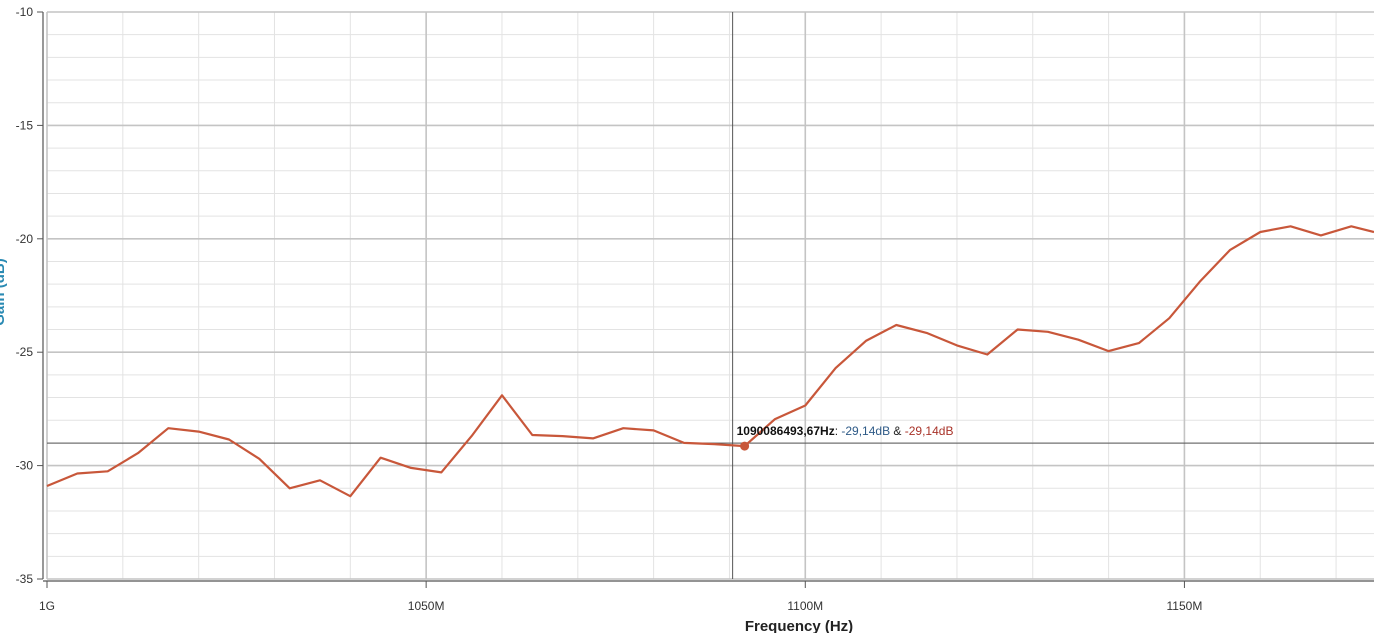  I want to click on x-axis-title: Frequency (Hz), so click(799, 625).